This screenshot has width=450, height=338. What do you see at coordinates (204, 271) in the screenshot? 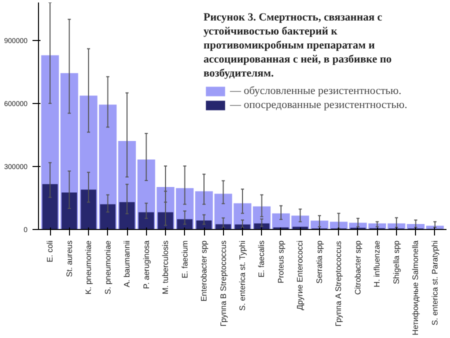
I see `x-tick-label: Enterobacter spp` at bounding box center [204, 271].